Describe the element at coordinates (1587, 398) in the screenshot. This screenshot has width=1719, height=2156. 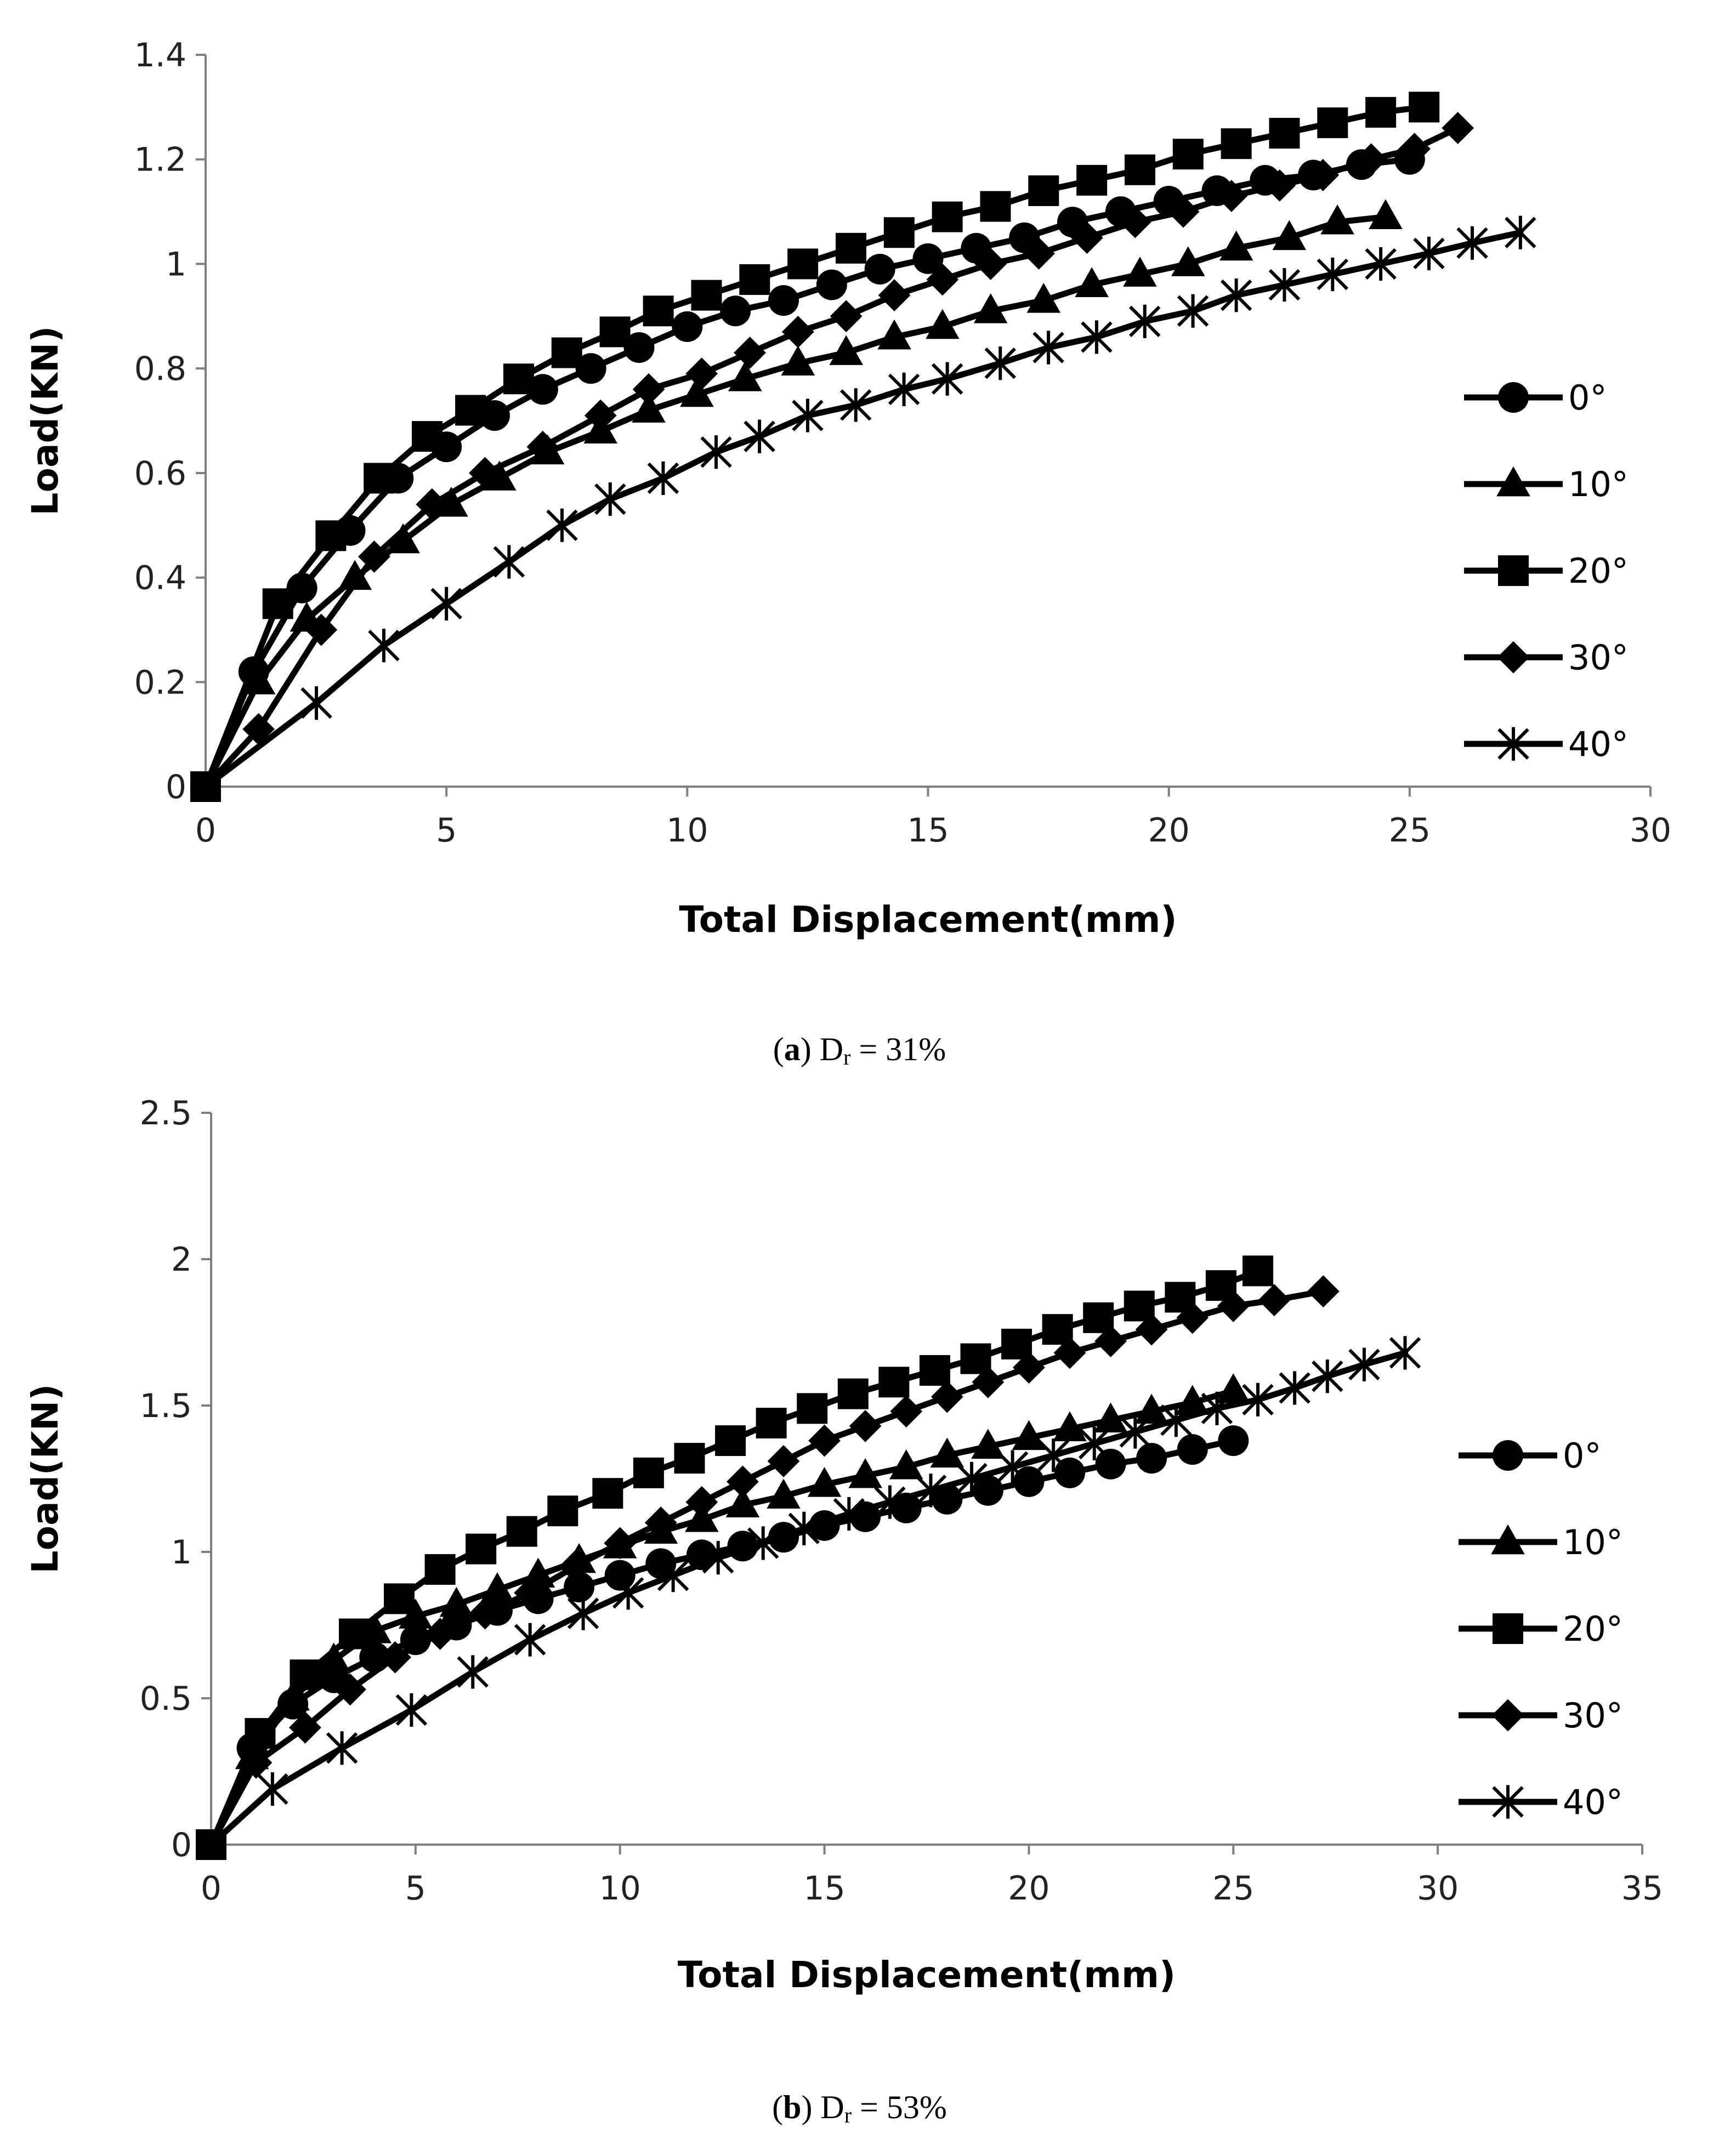
I see `legend-label-0-0: 0°` at that location.